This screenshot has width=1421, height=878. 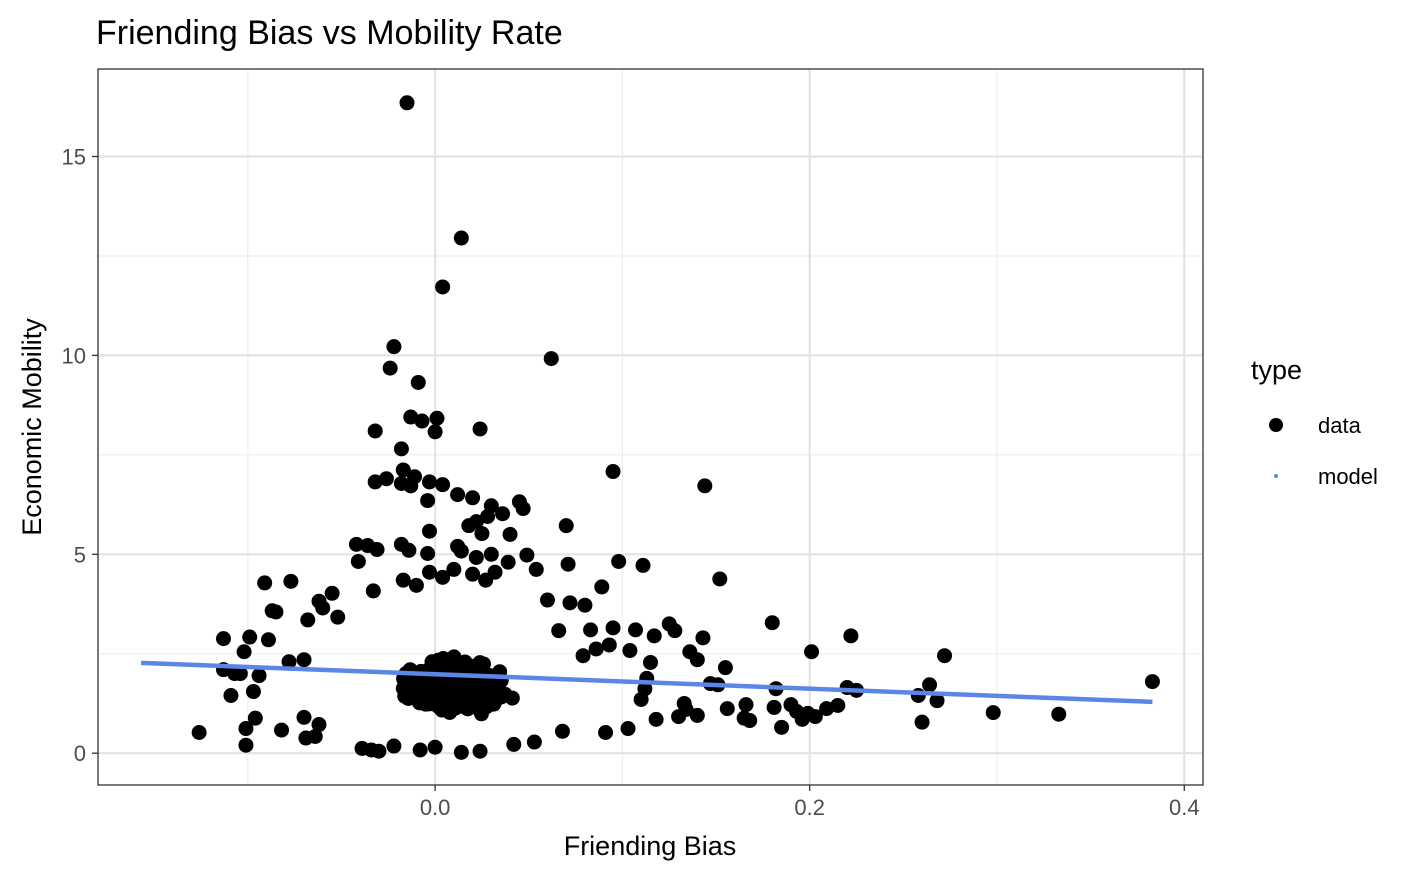 I want to click on x-tick-label: 0.4, so click(x=1184, y=807).